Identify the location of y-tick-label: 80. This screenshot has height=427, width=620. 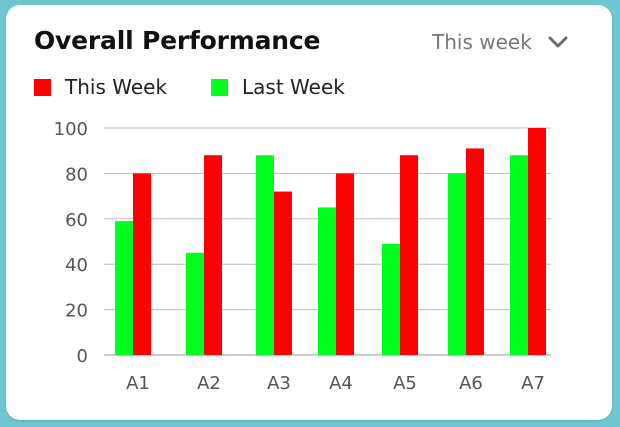
(76, 174).